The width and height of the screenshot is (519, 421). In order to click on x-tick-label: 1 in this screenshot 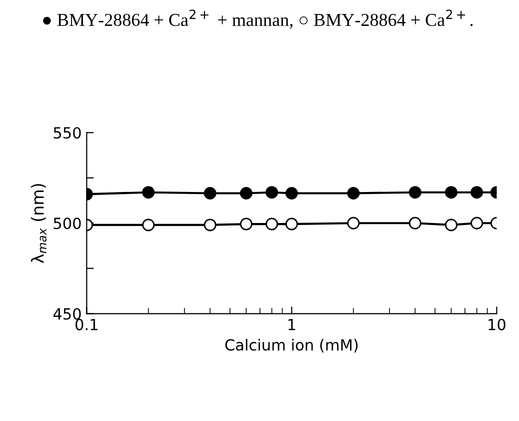, I will do `click(292, 324)`.